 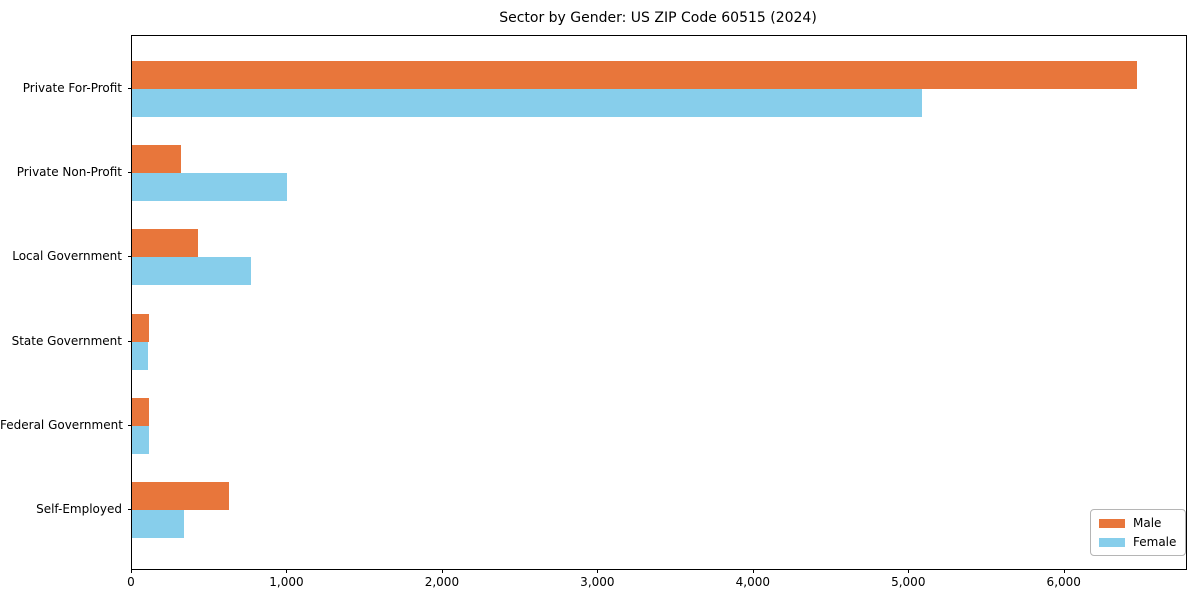 What do you see at coordinates (61, 424) in the screenshot?
I see `y-axis-category-label: Federal Government` at bounding box center [61, 424].